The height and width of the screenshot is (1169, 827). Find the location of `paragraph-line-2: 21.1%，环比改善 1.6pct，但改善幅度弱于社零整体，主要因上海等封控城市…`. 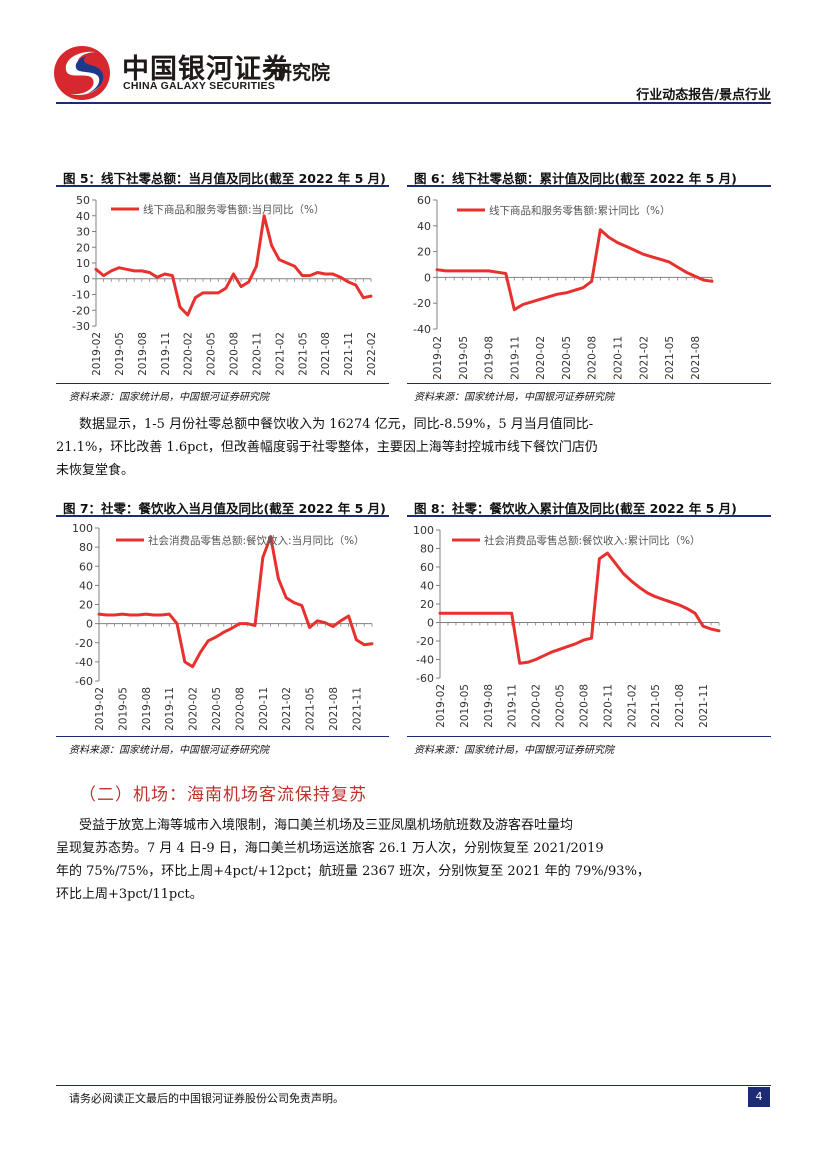

paragraph-line-2: 21.1%，环比改善 1.6pct，但改善幅度弱于社零整体，主要因上海等封控城市… is located at coordinates (327, 447).